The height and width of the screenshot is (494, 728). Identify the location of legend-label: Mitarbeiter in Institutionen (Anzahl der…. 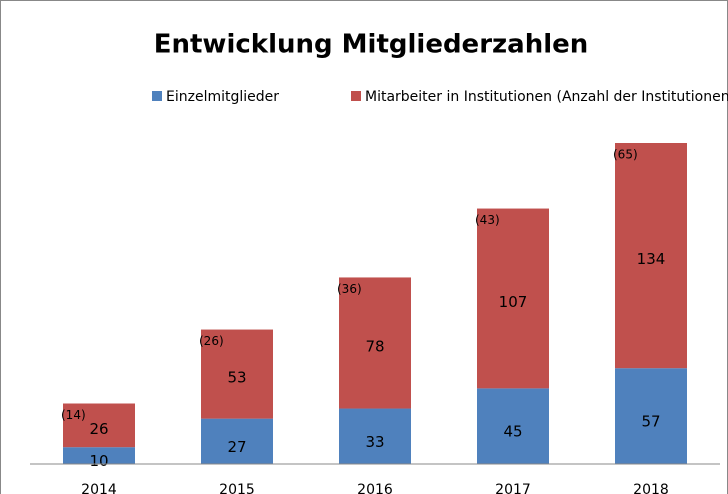
(546, 97).